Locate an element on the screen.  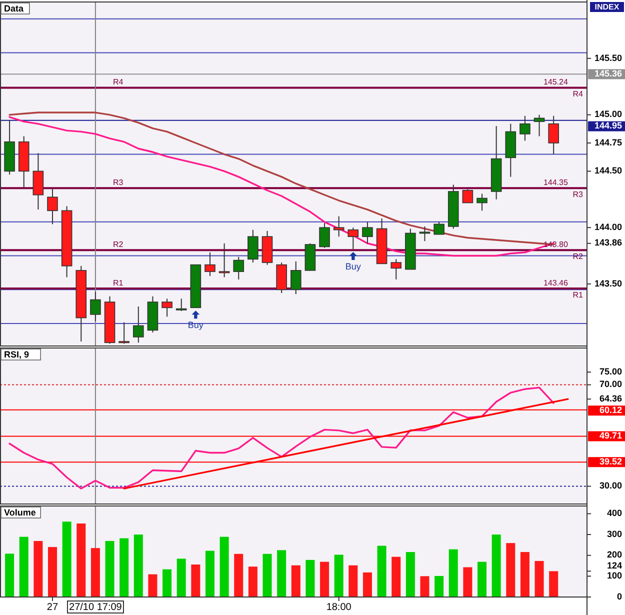
chart-title: Volume is located at coordinates (20, 512).